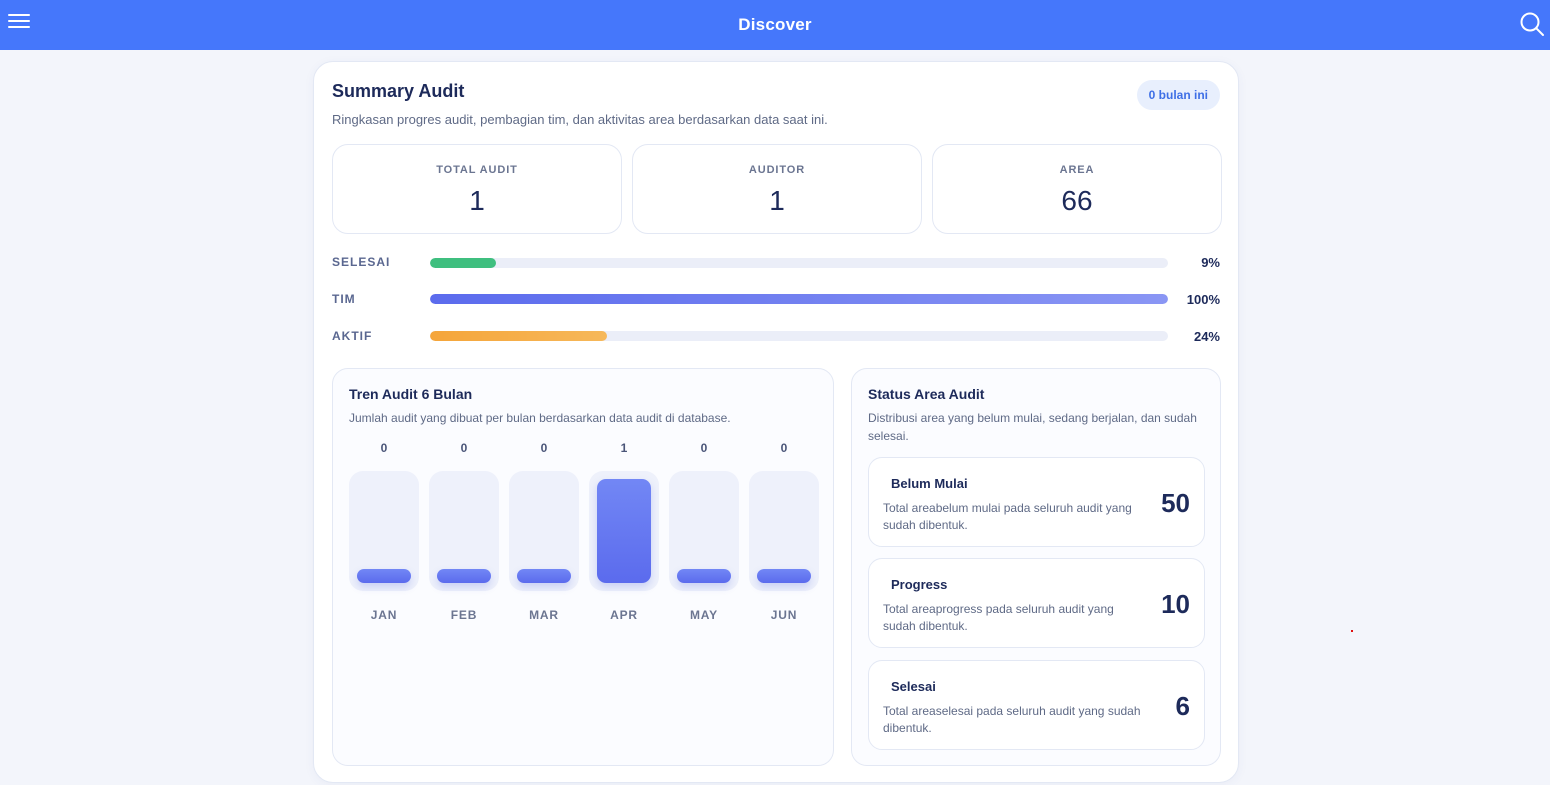 This screenshot has width=1550, height=785. What do you see at coordinates (344, 299) in the screenshot?
I see `progress-label-tim: TIM` at bounding box center [344, 299].